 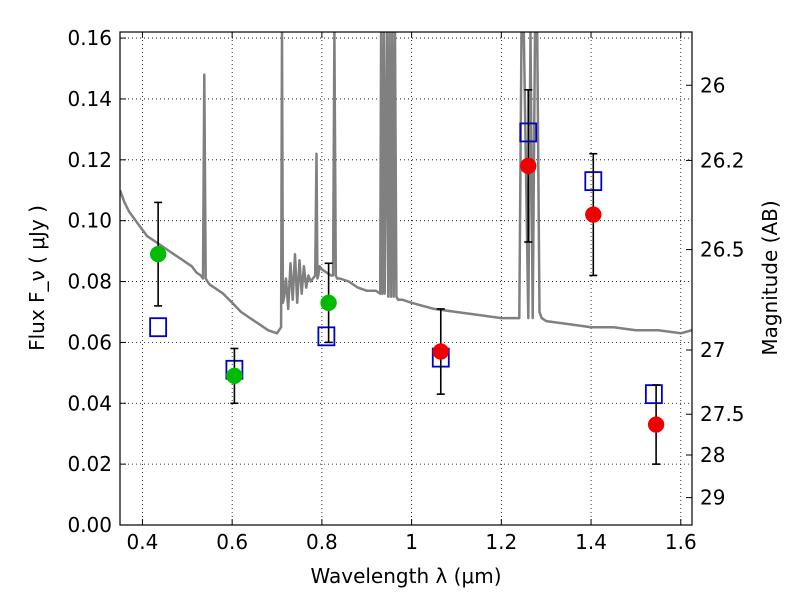 What do you see at coordinates (722, 160) in the screenshot?
I see `right-tick-label: 26.2` at bounding box center [722, 160].